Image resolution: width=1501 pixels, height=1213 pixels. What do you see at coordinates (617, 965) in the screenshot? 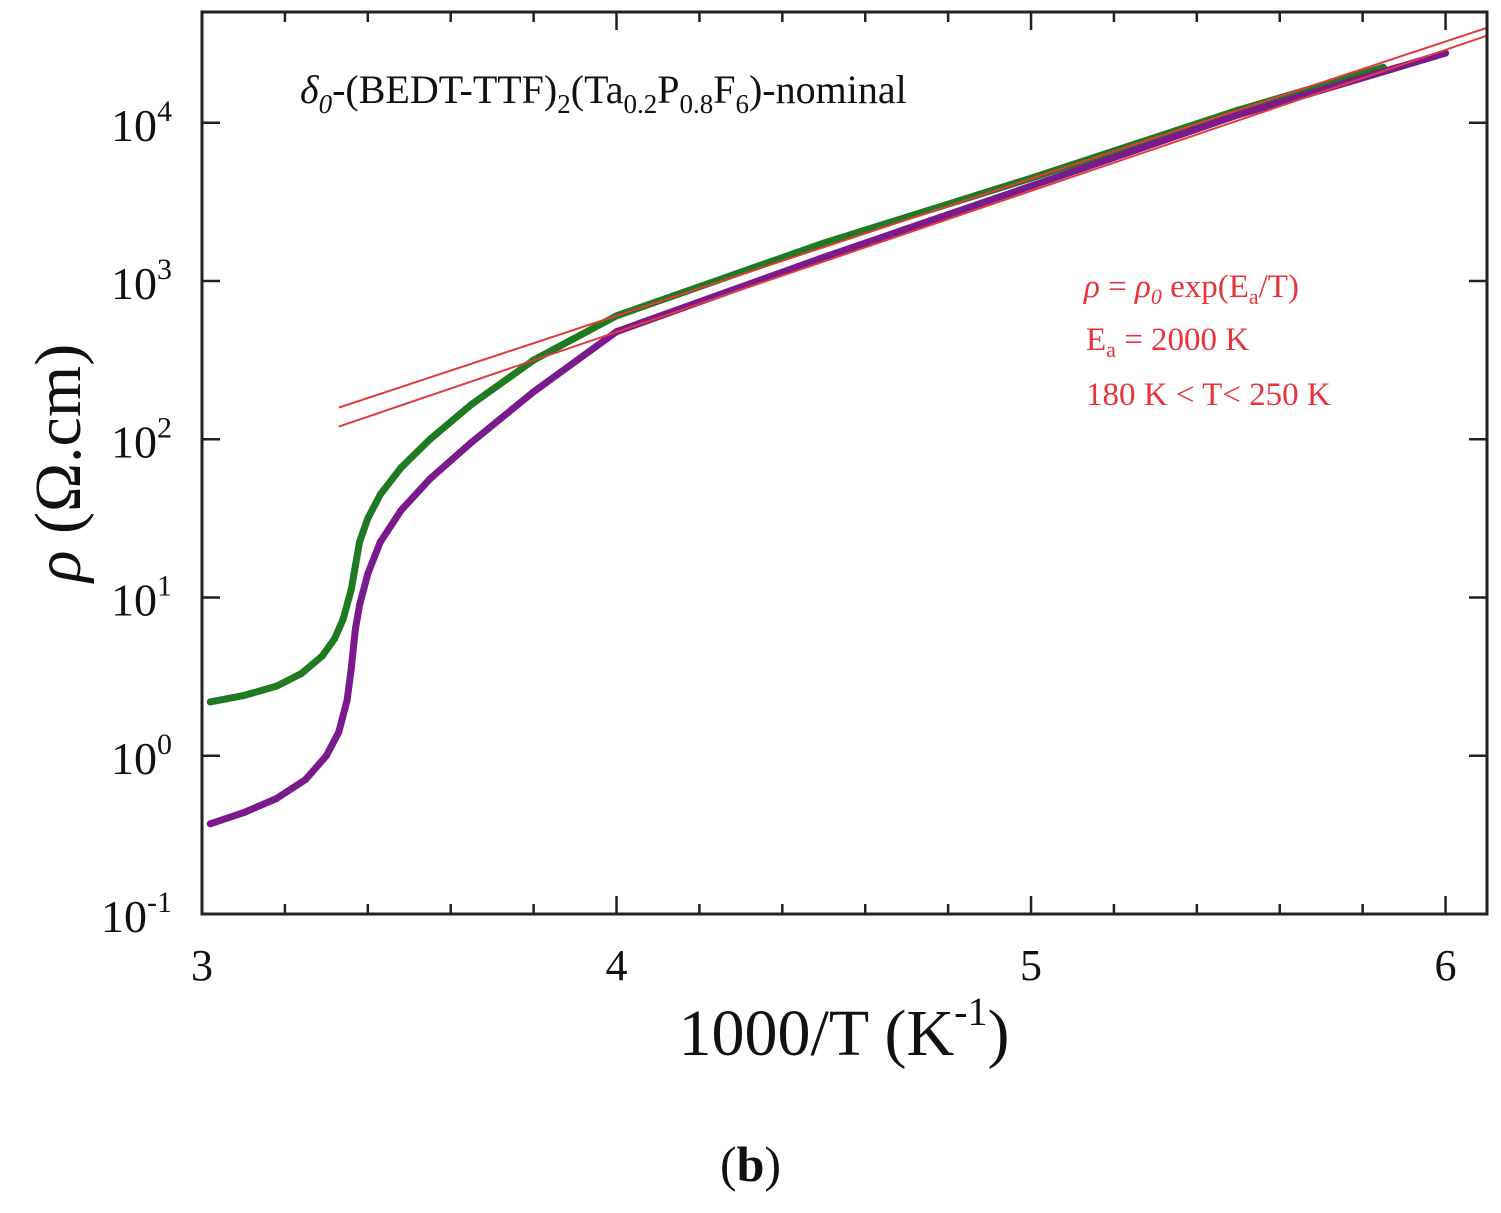
I see `x-tick-label: 4` at bounding box center [617, 965].